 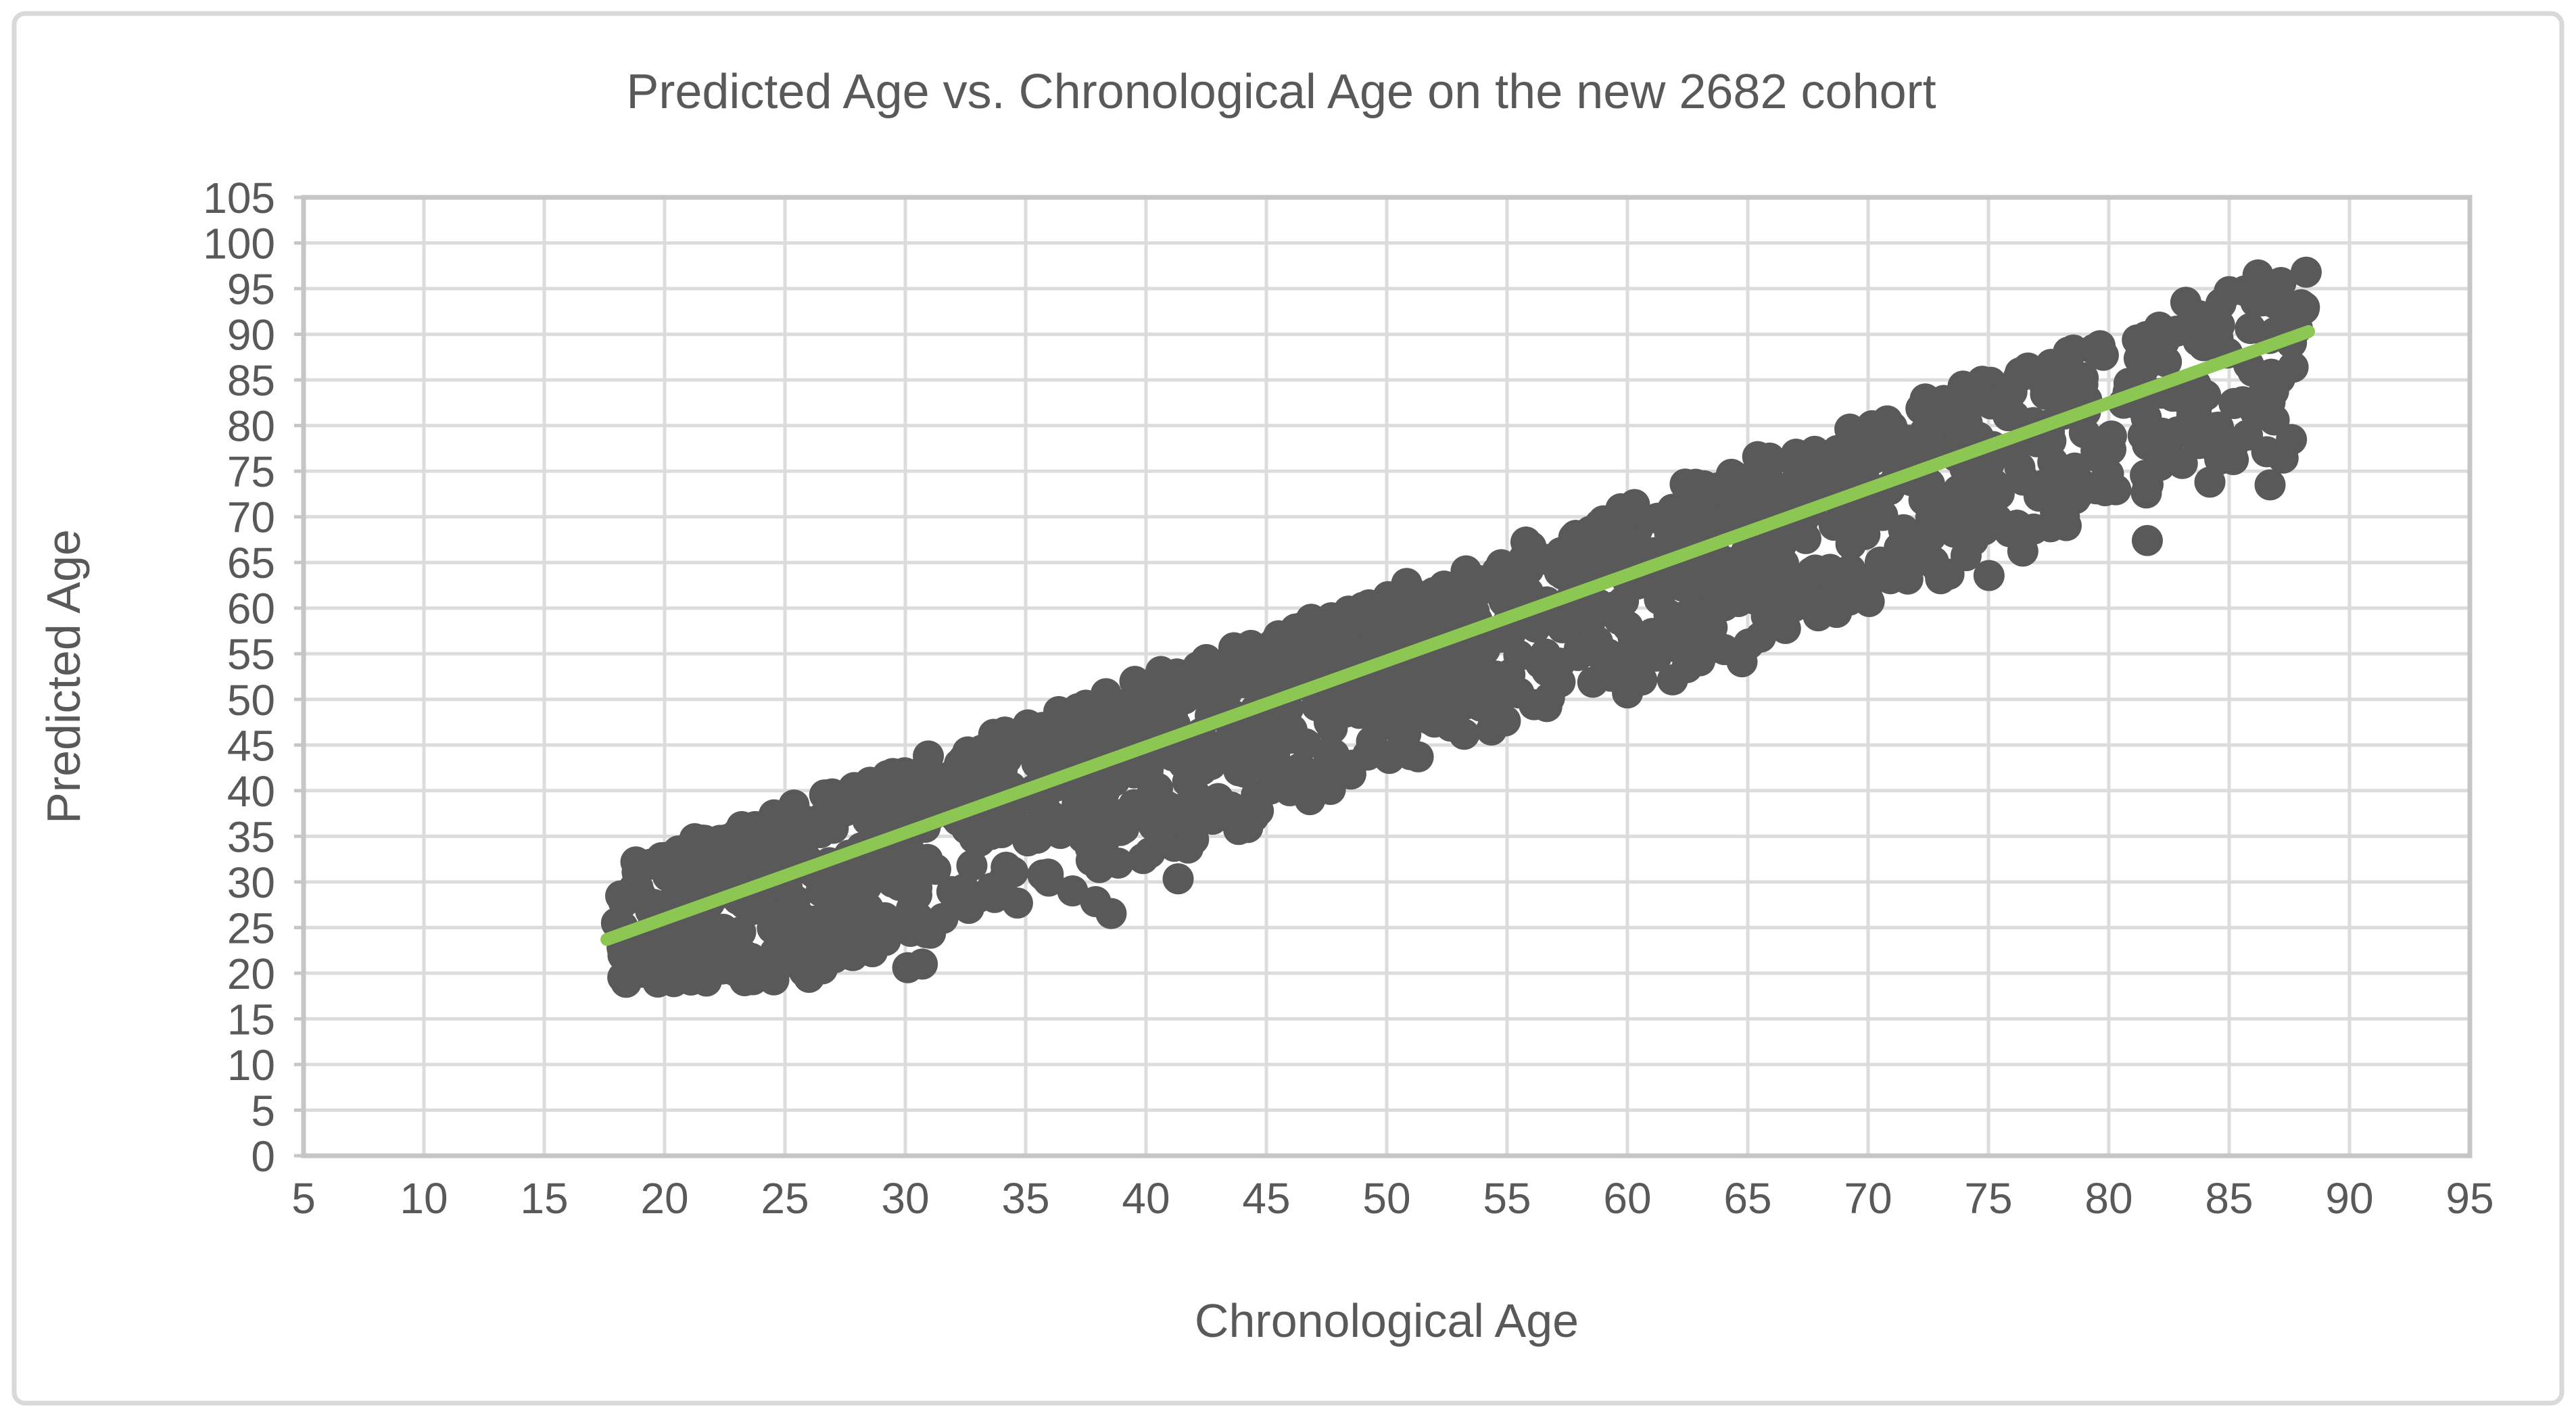 I want to click on x-tick-label: 80, so click(x=2108, y=1198).